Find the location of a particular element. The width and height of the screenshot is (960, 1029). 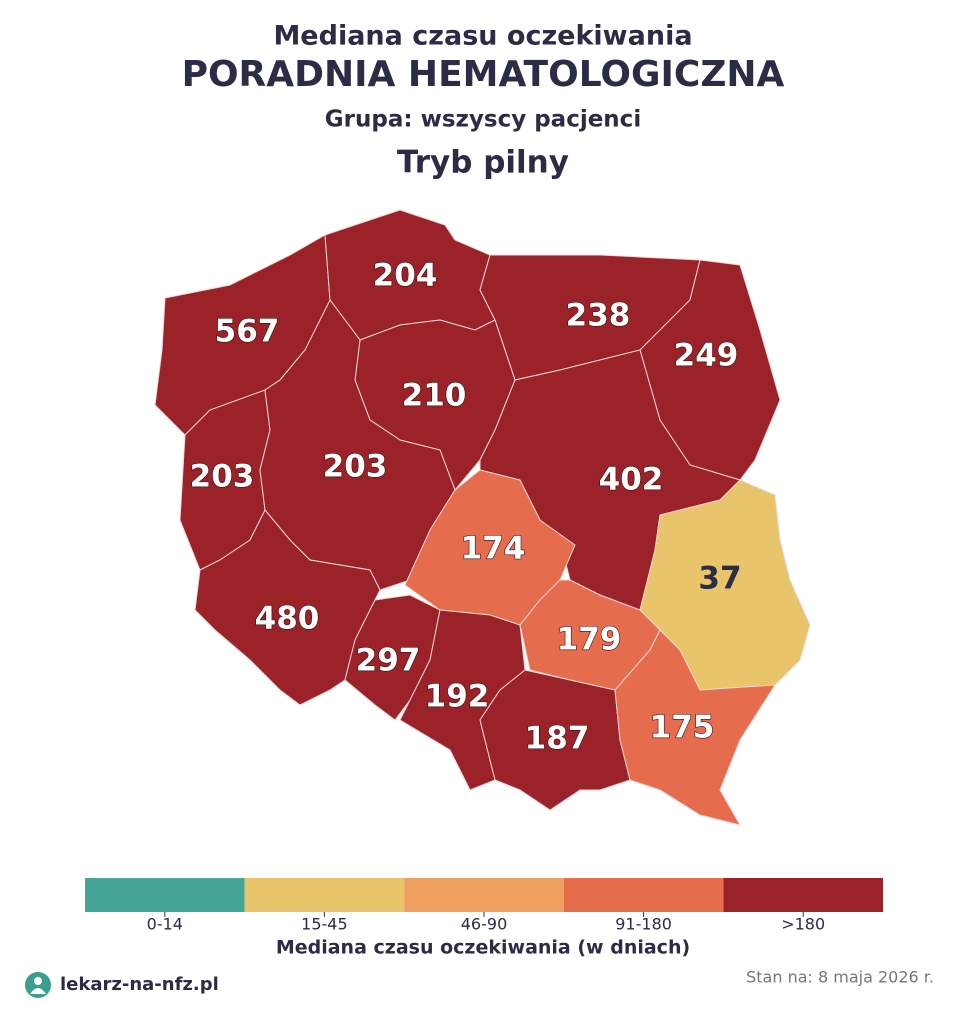

region-value: 567 is located at coordinates (247, 332).